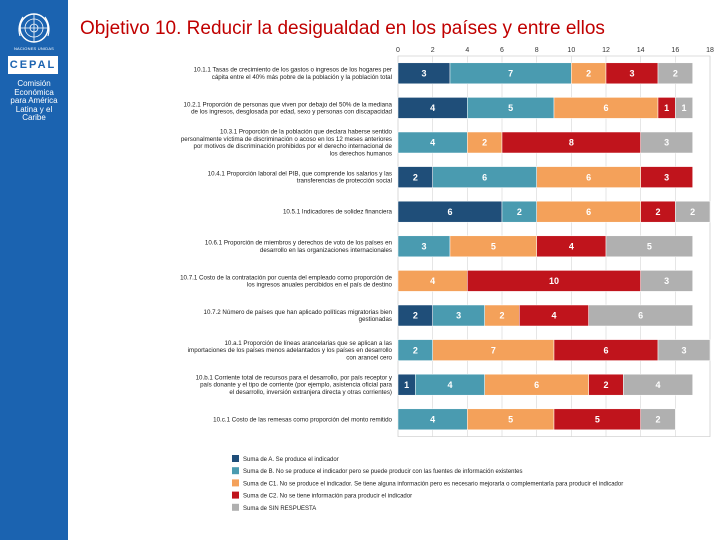  What do you see at coordinates (235, 495) in the screenshot?
I see `legend-swatch-C2` at bounding box center [235, 495].